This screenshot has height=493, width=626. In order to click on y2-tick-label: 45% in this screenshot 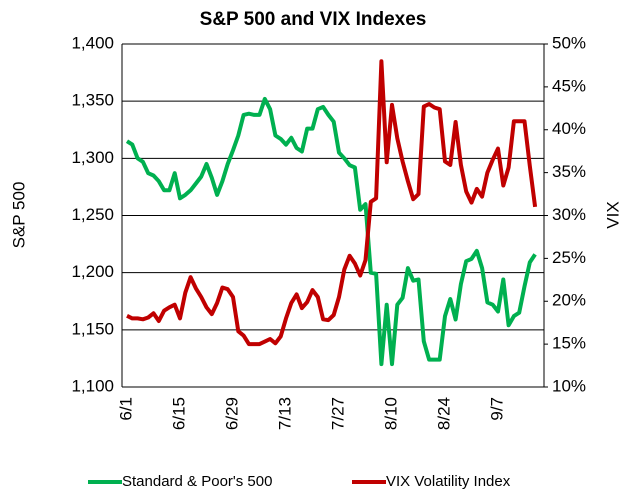, I will do `click(569, 85)`.